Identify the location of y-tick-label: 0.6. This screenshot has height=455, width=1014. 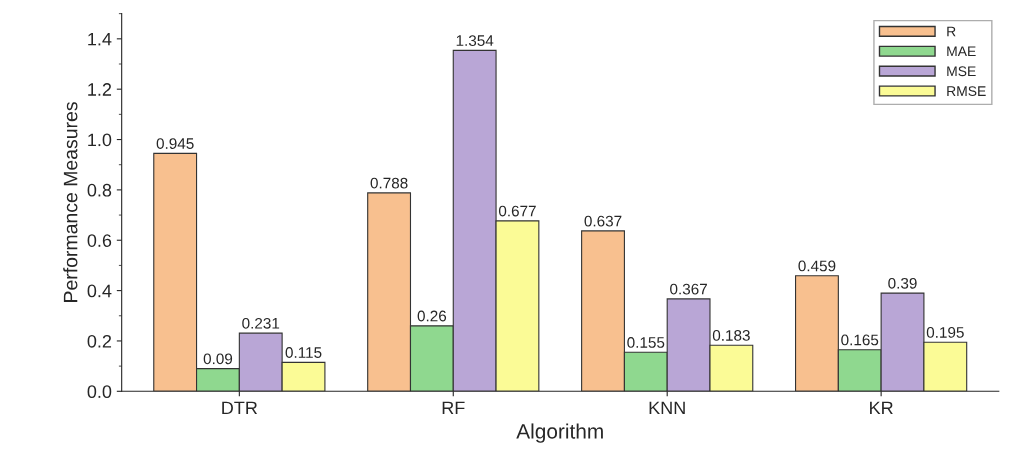
(99, 240).